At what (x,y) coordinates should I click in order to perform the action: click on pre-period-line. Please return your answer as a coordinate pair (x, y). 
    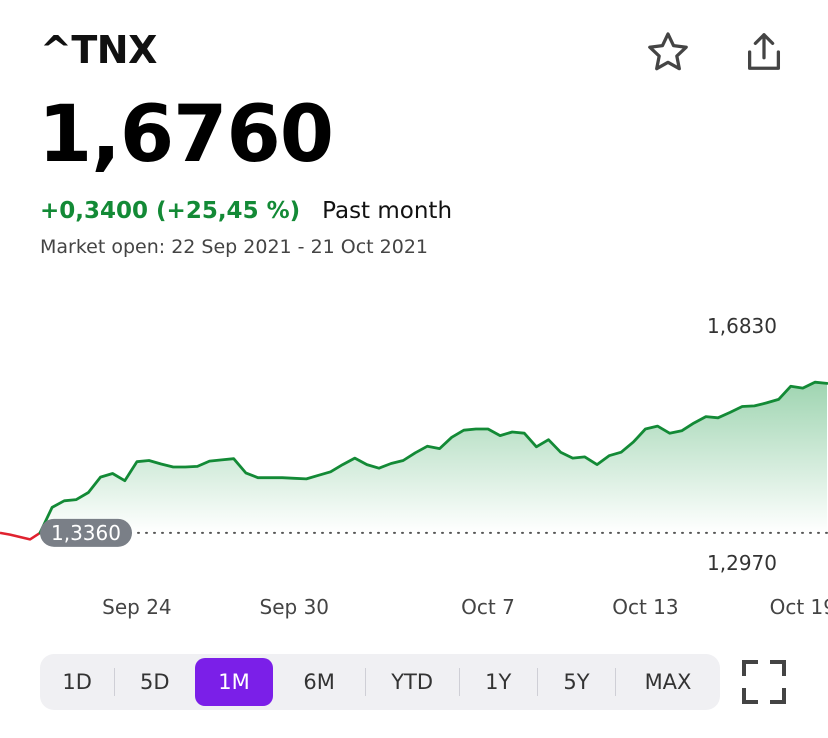
    Looking at the image, I should click on (20, 536).